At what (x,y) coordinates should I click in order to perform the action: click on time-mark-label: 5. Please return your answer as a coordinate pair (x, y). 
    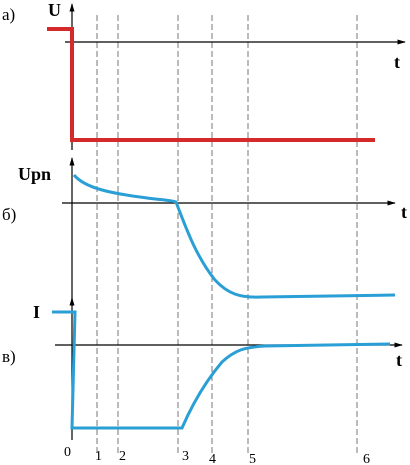
    Looking at the image, I should click on (252, 458).